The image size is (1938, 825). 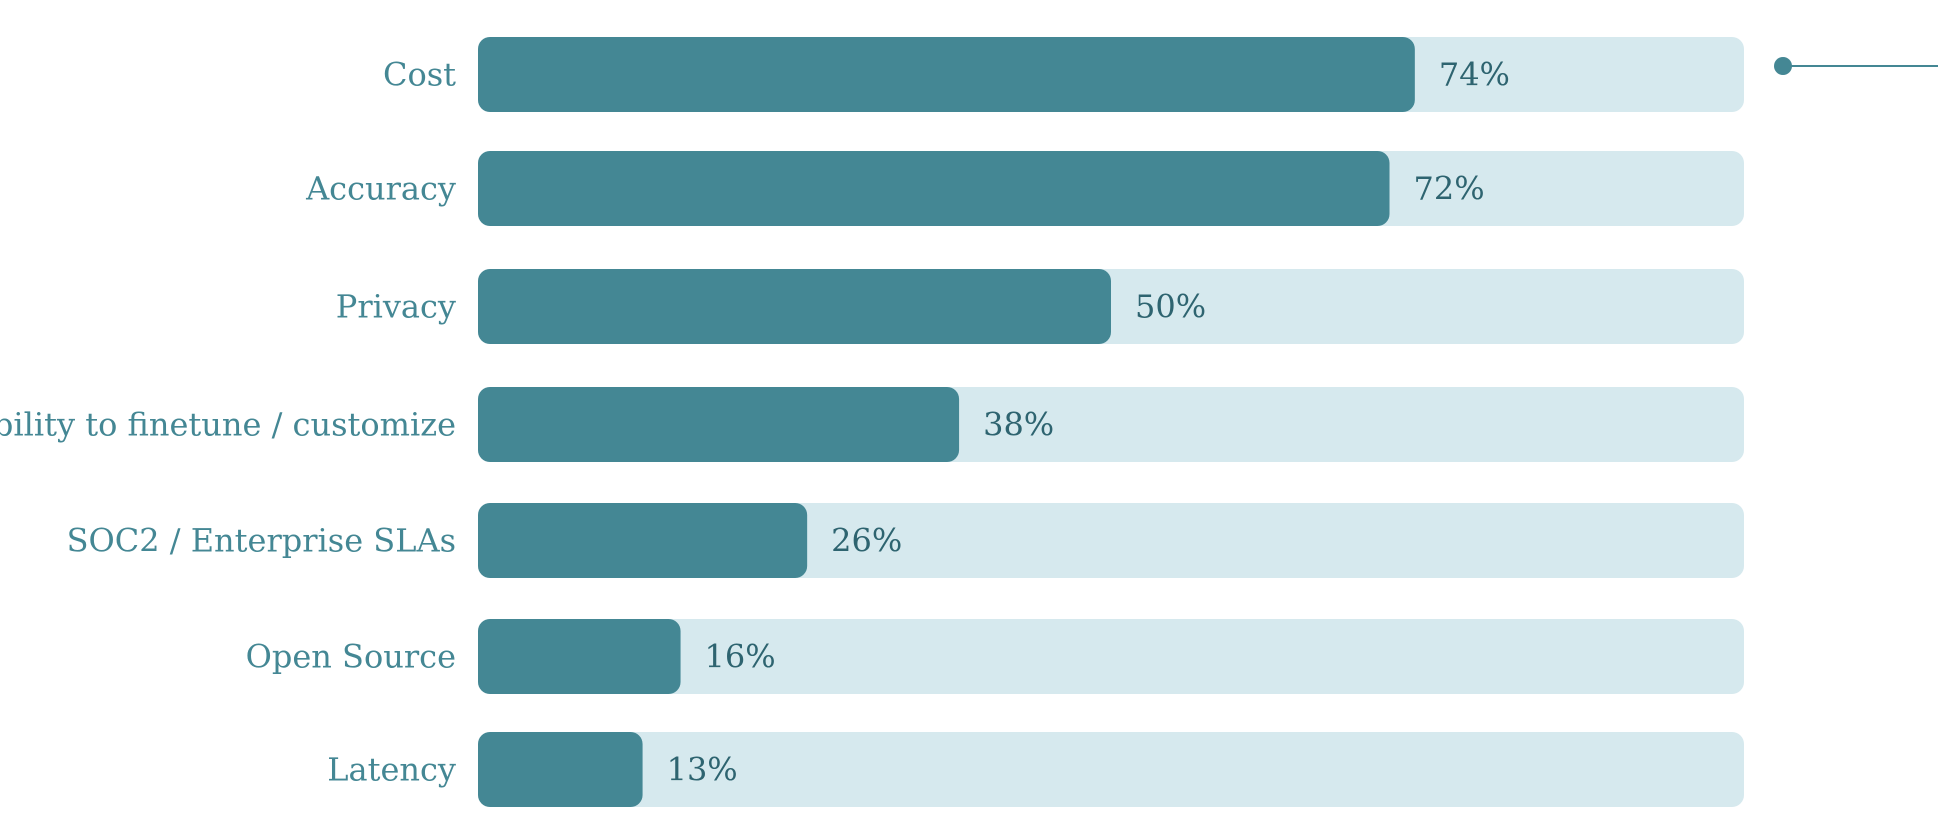 I want to click on value-label: 16%, so click(x=740, y=657).